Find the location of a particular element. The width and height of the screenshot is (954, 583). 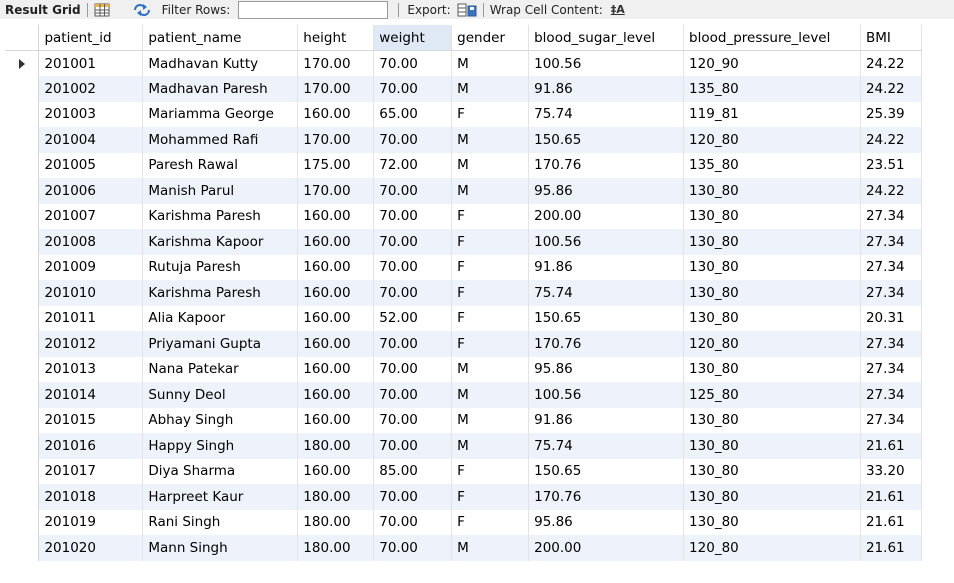

cell-patient-id: 201004 is located at coordinates (91, 140).